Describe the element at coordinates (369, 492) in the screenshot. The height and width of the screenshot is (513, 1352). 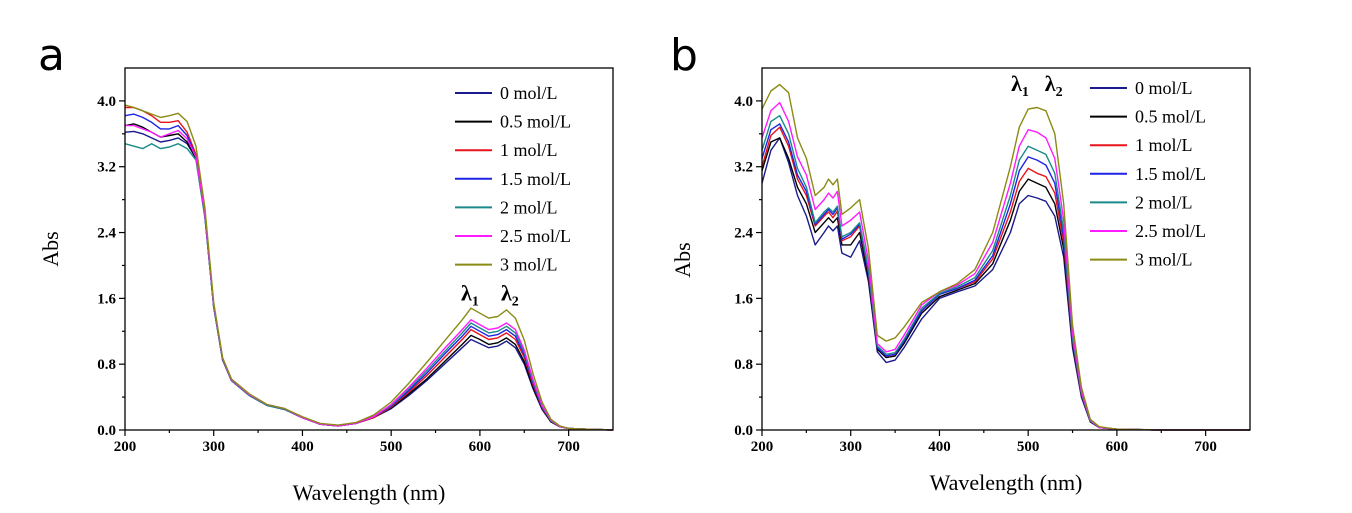
I see `x-axis-title-a: Wavelength (nm)` at that location.